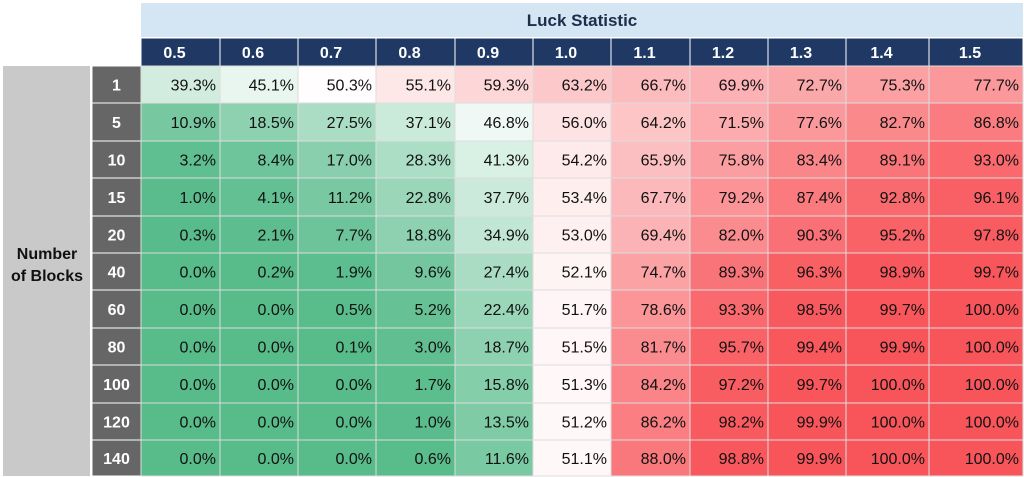  What do you see at coordinates (117, 161) in the screenshot?
I see `row-header-label: 10` at bounding box center [117, 161].